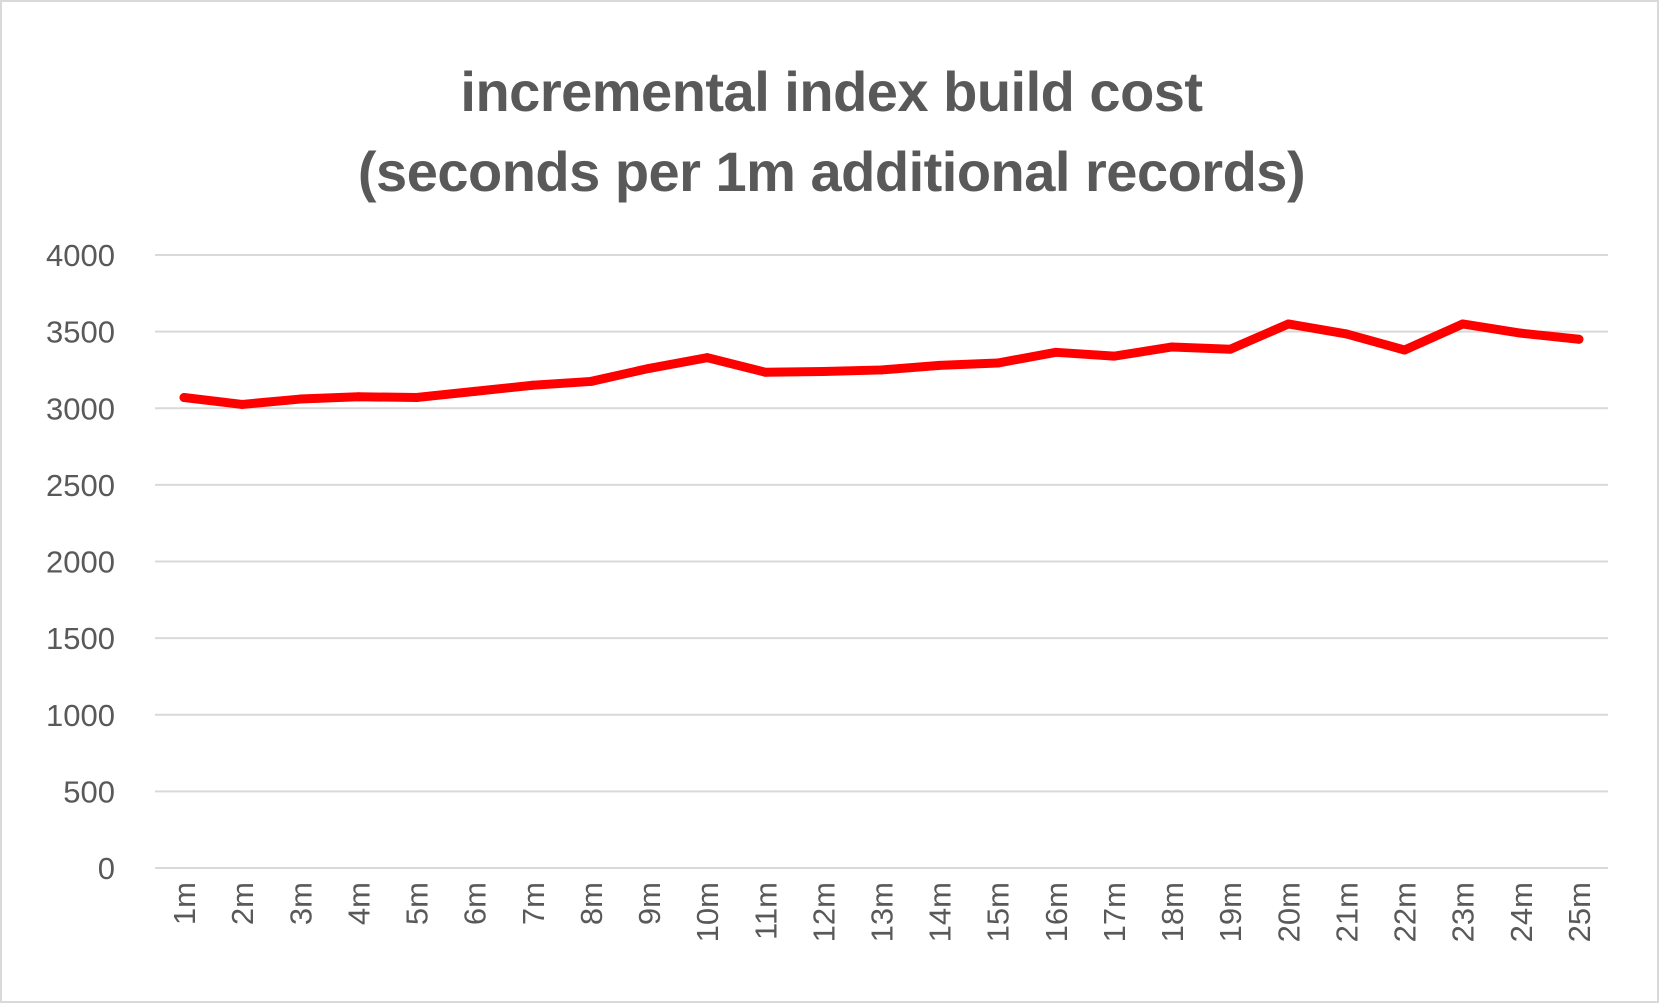 This screenshot has width=1659, height=1005. Describe the element at coordinates (707, 912) in the screenshot. I see `x-tick-label: 10m` at that location.